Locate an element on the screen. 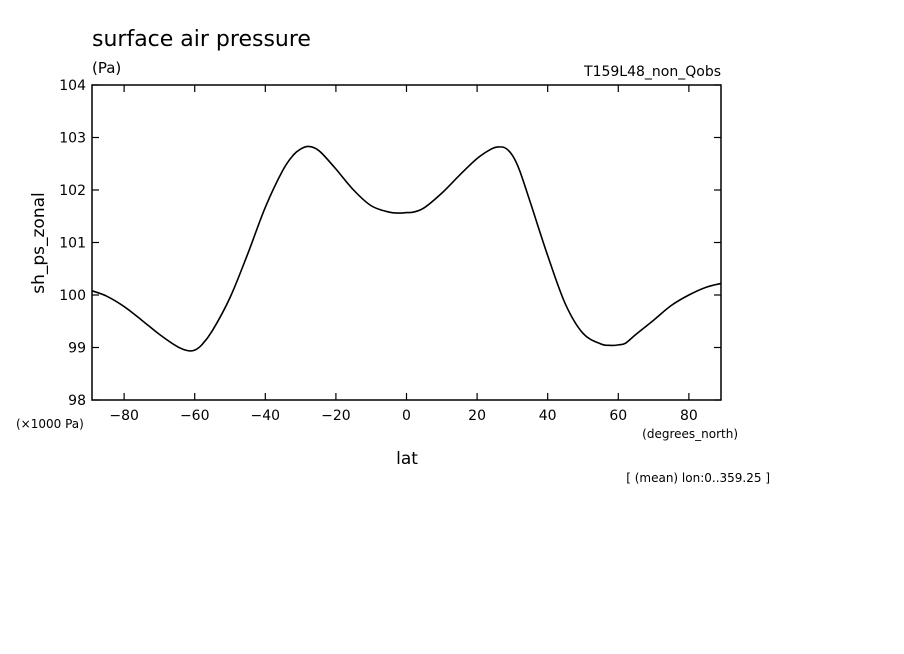 The width and height of the screenshot is (904, 654). chart-title: surface air pressure is located at coordinates (201, 39).